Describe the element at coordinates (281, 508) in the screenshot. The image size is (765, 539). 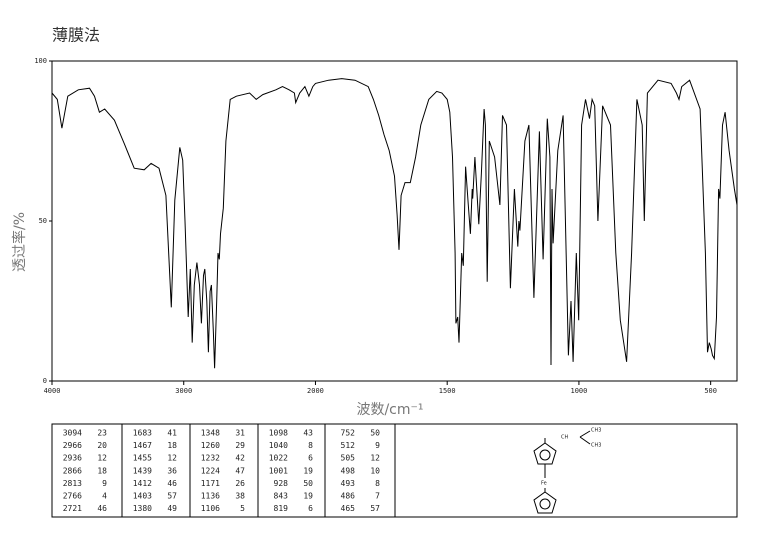
I see `peak-wavenumber: 819` at that location.